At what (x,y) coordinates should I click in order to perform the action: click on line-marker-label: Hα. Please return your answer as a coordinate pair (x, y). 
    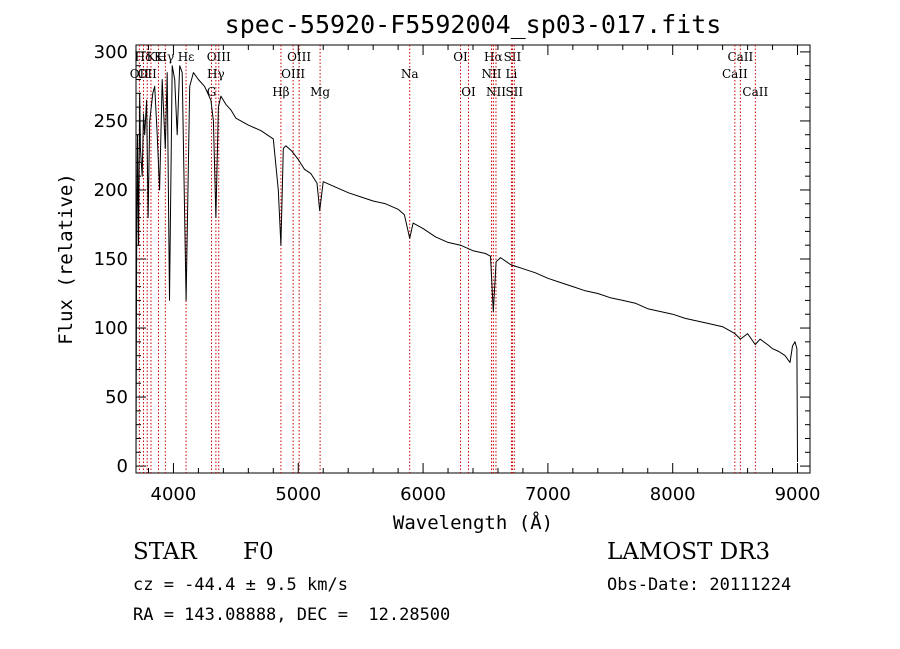
    Looking at the image, I should click on (493, 57).